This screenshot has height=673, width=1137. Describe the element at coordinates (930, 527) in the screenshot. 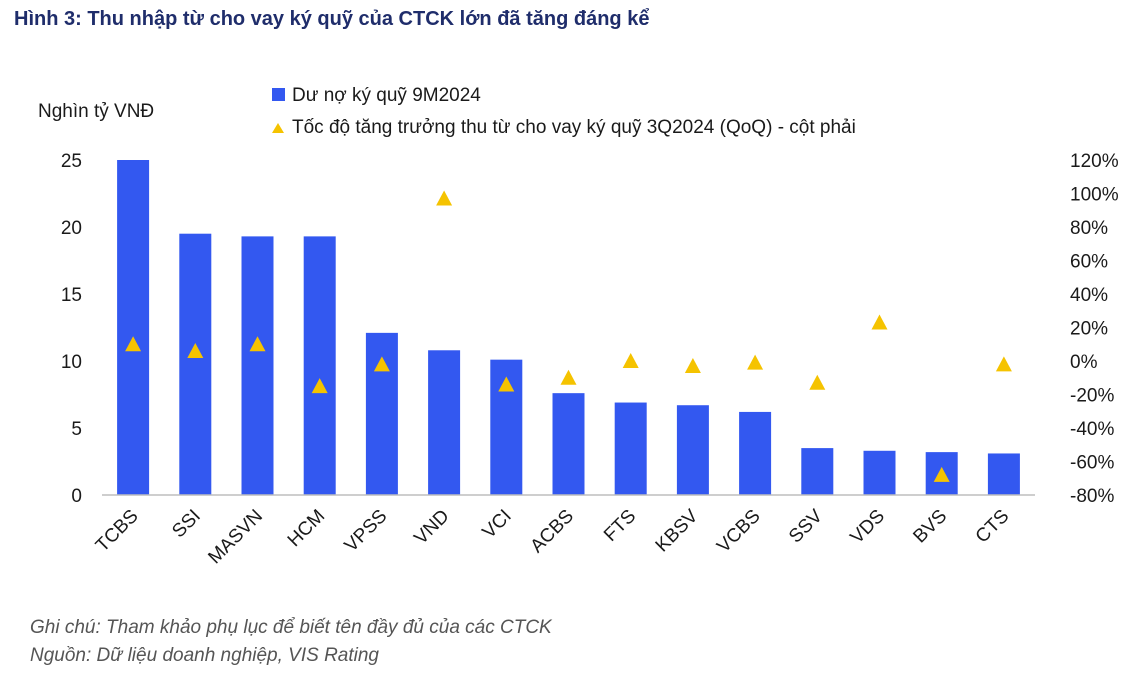

I see `x-tick-label: BVS` at that location.